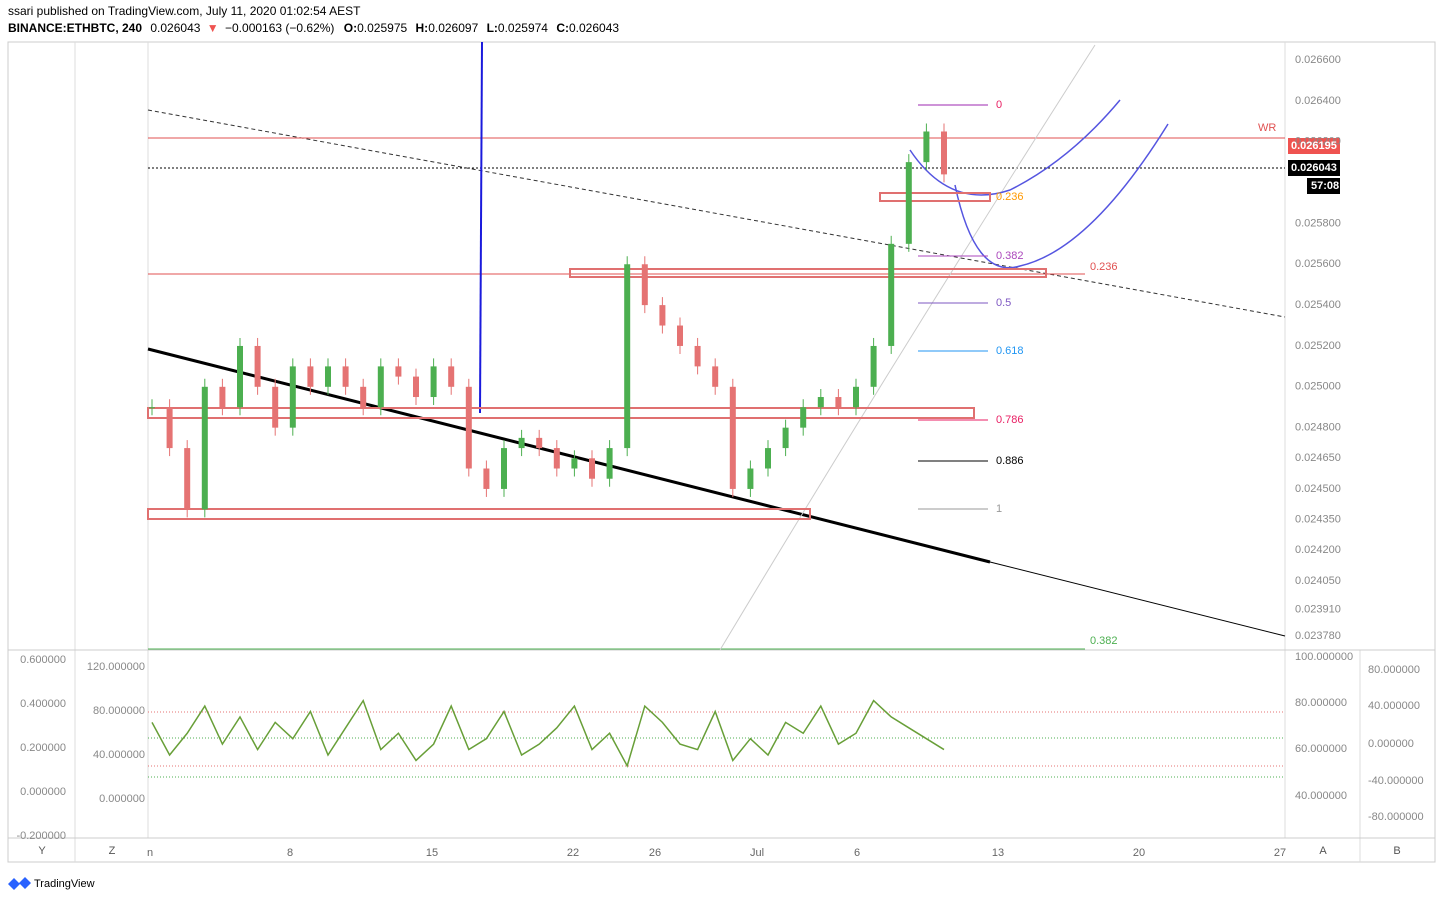 Image resolution: width=1441 pixels, height=907 pixels. What do you see at coordinates (213, 28) in the screenshot?
I see `arrow: ▼` at bounding box center [213, 28].